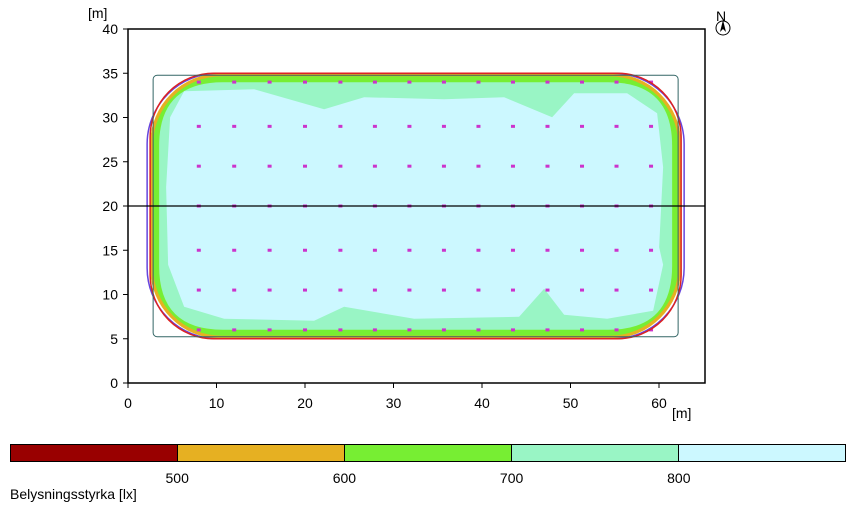  Describe the element at coordinates (681, 413) in the screenshot. I see `x-axis-unit-label: [m]` at that location.